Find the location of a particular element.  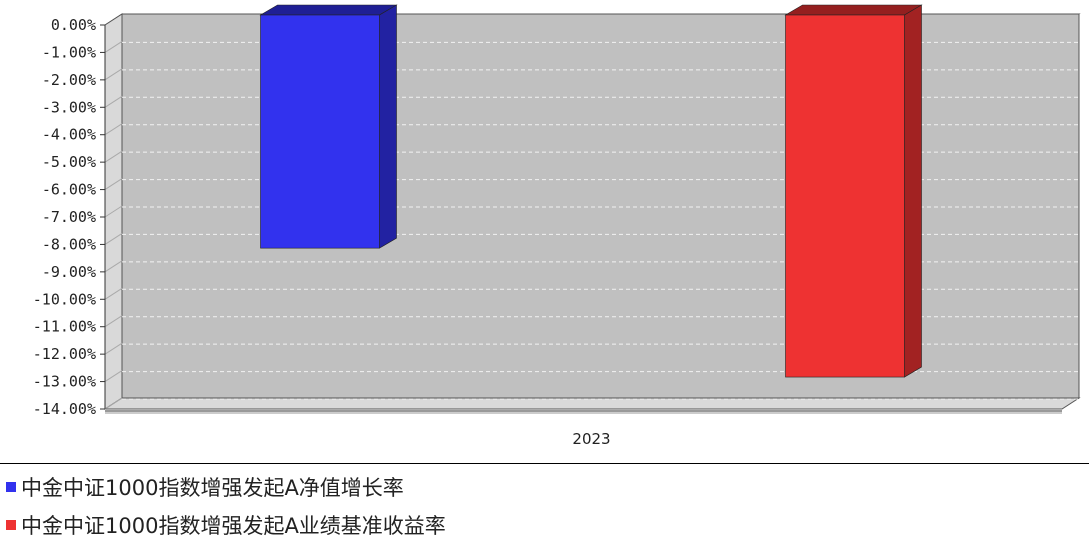

legend-divider is located at coordinates (544, 463).